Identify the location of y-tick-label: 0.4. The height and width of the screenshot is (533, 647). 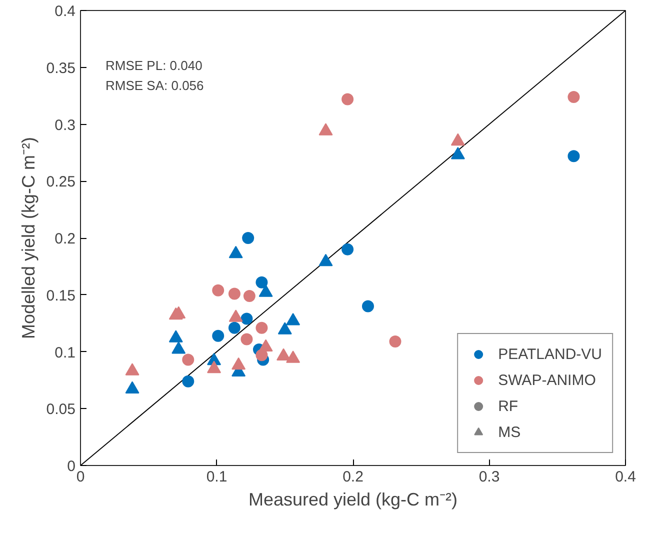
(65, 11).